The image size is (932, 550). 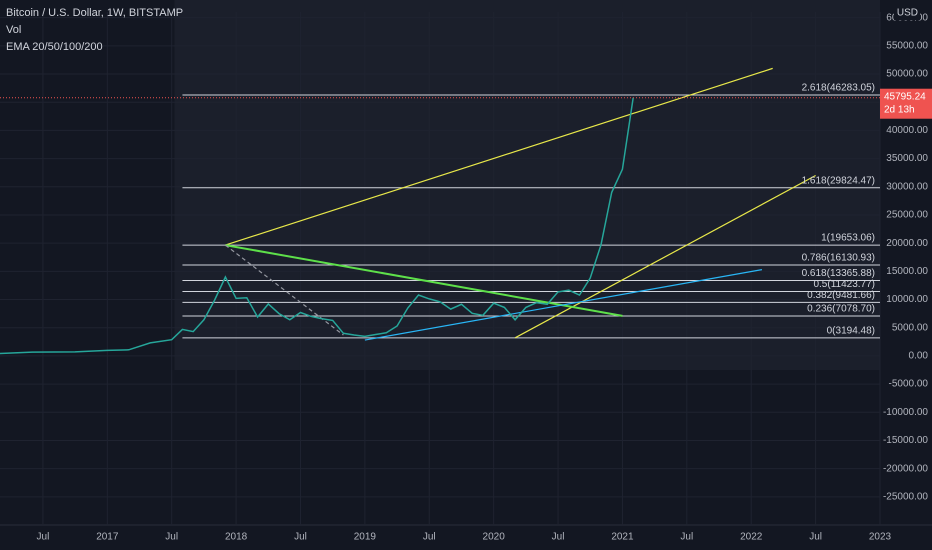 I want to click on x-tick-label: 2022, so click(x=751, y=537).